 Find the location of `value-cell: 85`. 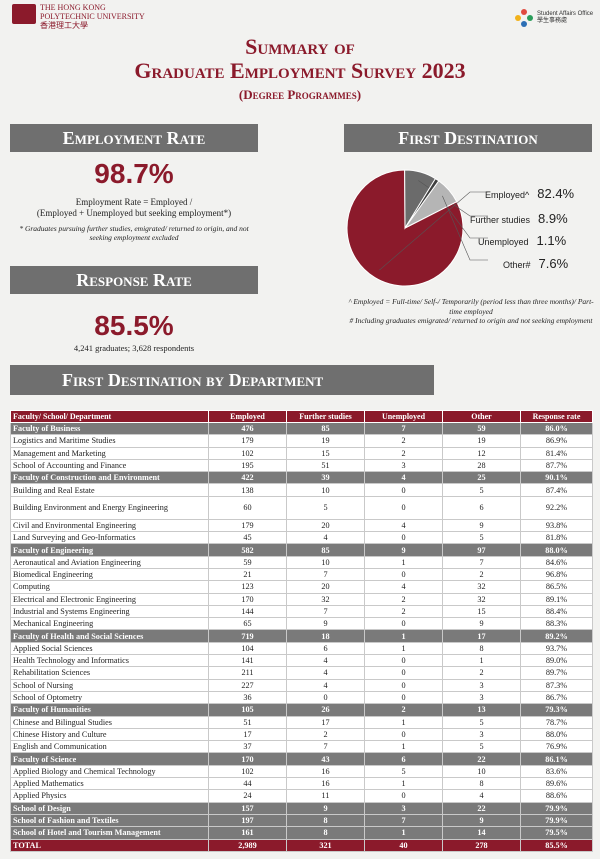

value-cell: 85 is located at coordinates (325, 428).